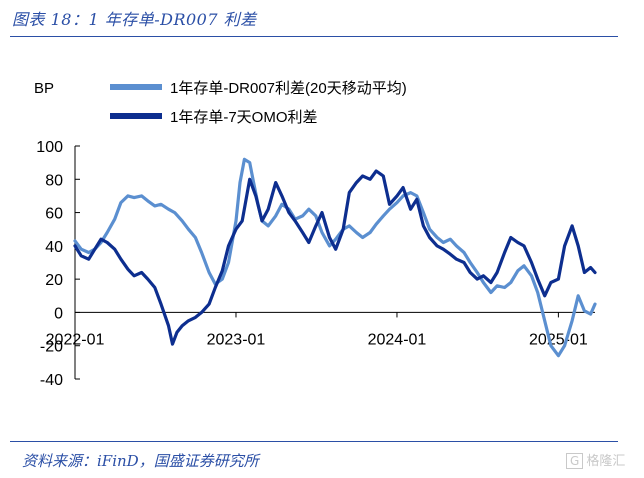 This screenshot has height=478, width=644. Describe the element at coordinates (140, 461) in the screenshot. I see `source-note: 资料来源：iFinD，国盛证券研究所` at that location.